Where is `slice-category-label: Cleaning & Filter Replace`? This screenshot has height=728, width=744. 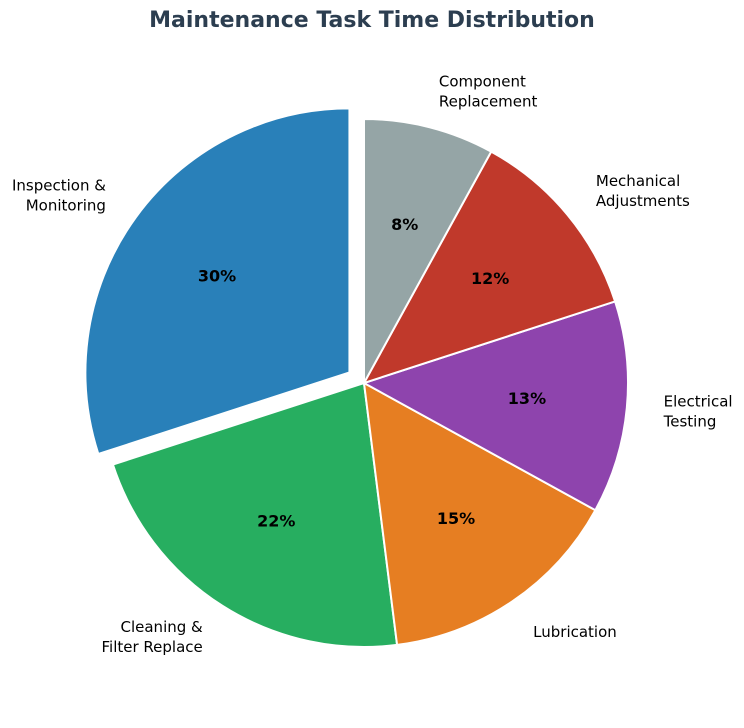 slice-category-label: Cleaning & Filter Replace is located at coordinates (152, 637).